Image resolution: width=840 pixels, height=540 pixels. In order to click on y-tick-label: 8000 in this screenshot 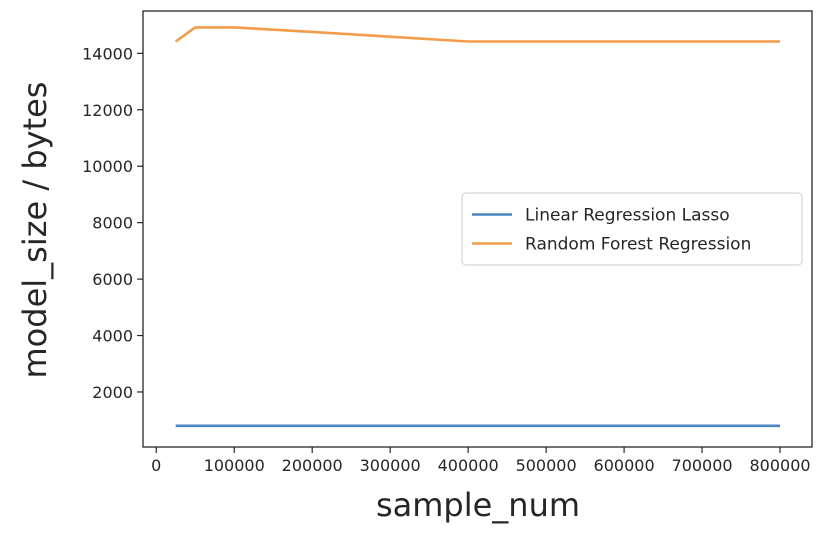, I will do `click(112, 223)`.